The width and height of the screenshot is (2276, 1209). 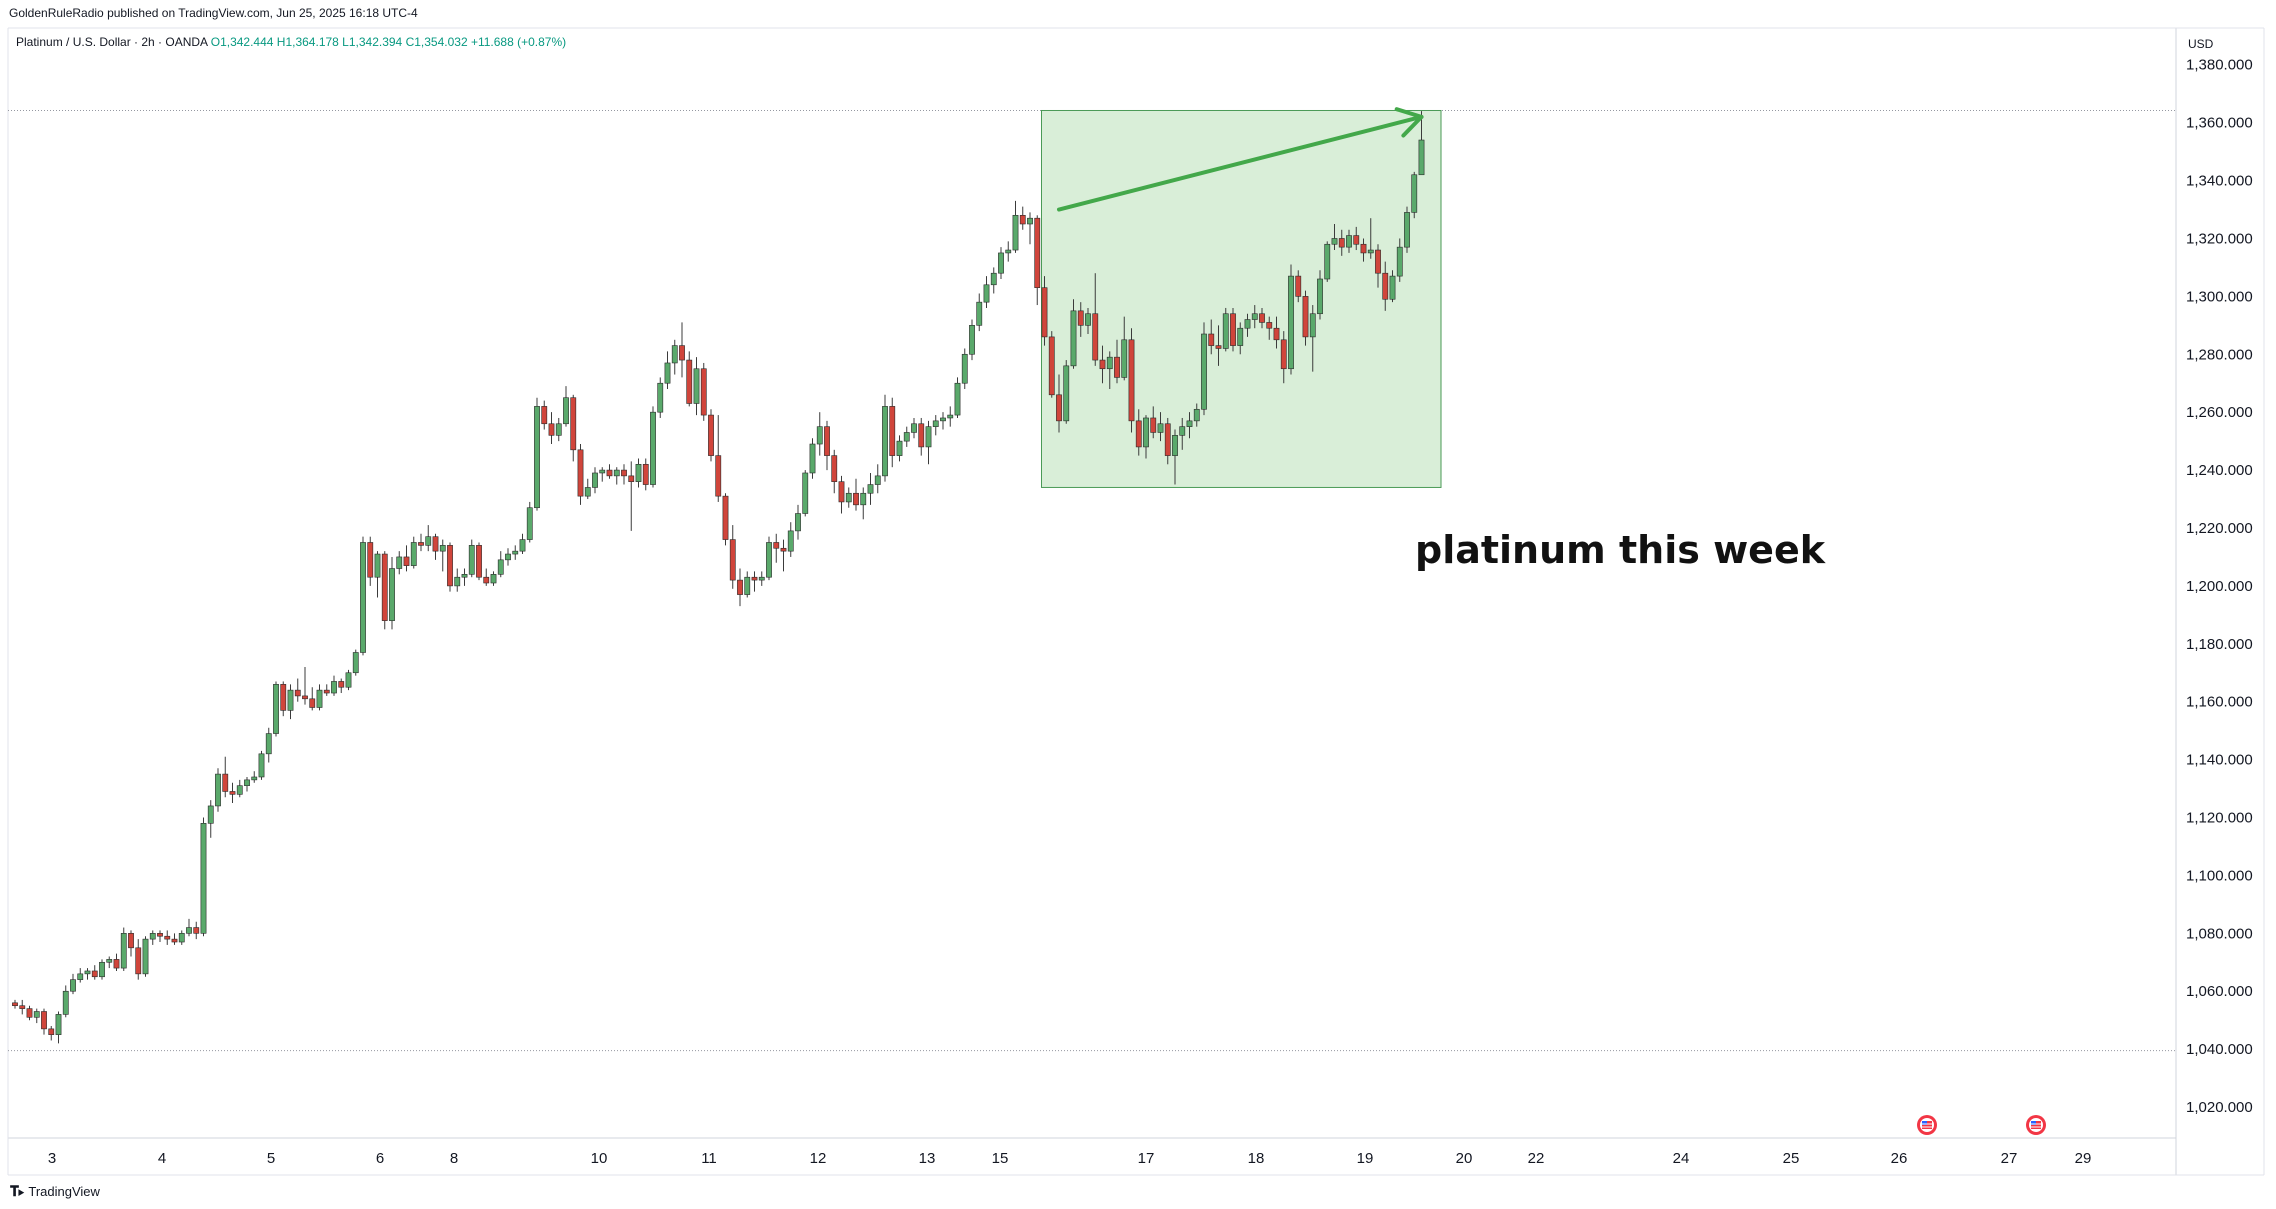 What do you see at coordinates (271, 1158) in the screenshot?
I see `time-tick-label: 5` at bounding box center [271, 1158].